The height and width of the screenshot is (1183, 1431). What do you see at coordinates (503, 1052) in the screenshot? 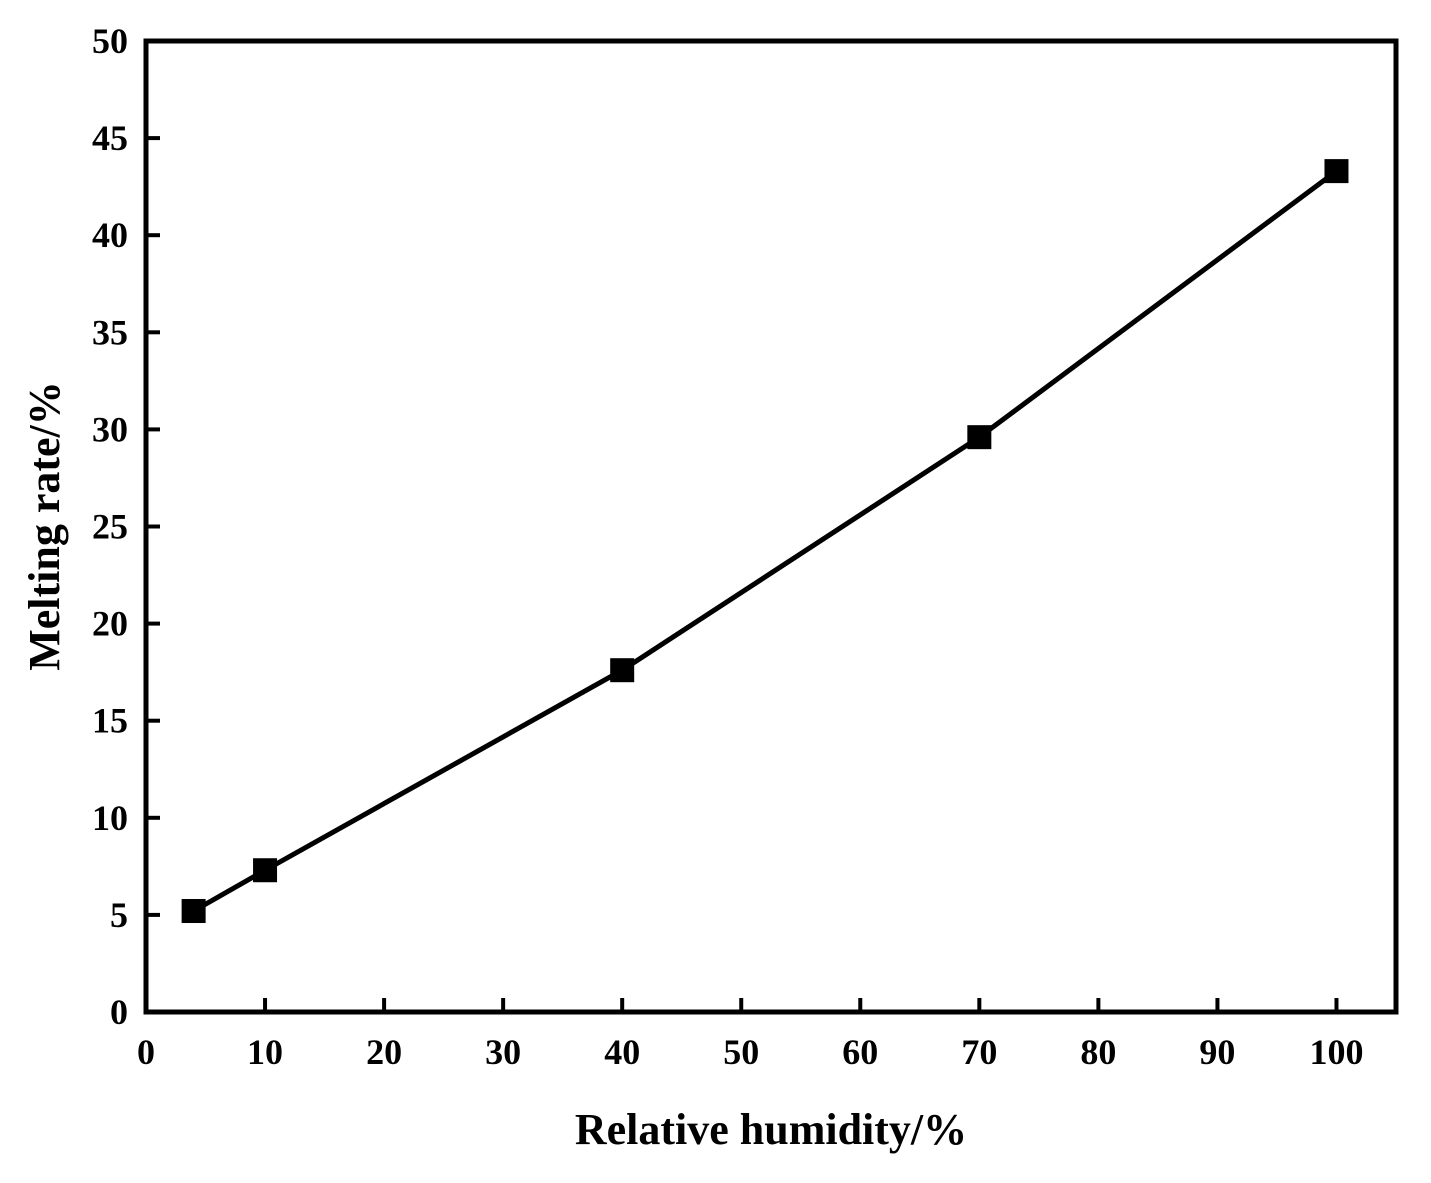
I see `x-tick-label: 30` at bounding box center [503, 1052].